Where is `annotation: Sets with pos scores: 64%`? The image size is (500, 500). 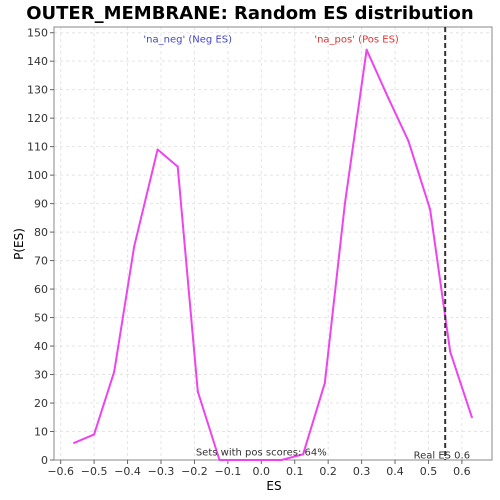 annotation: Sets with pos scores: 64% is located at coordinates (261, 453).